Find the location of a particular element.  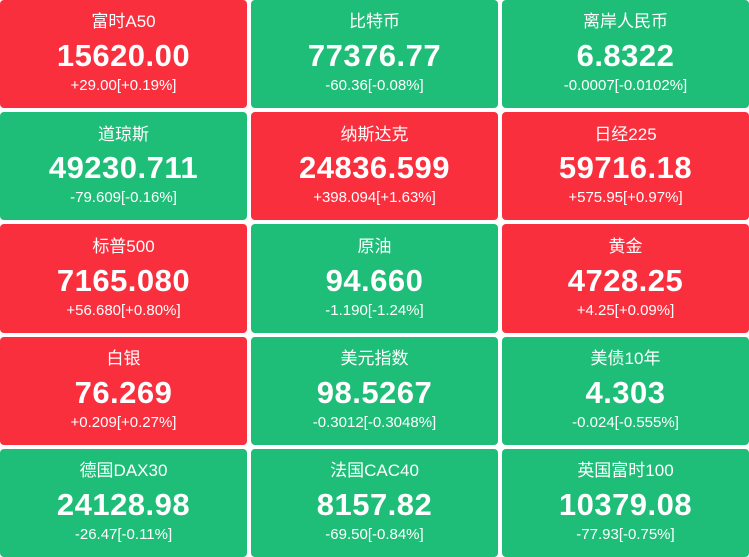

quote-instrument-name: 黄金 is located at coordinates (625, 246).